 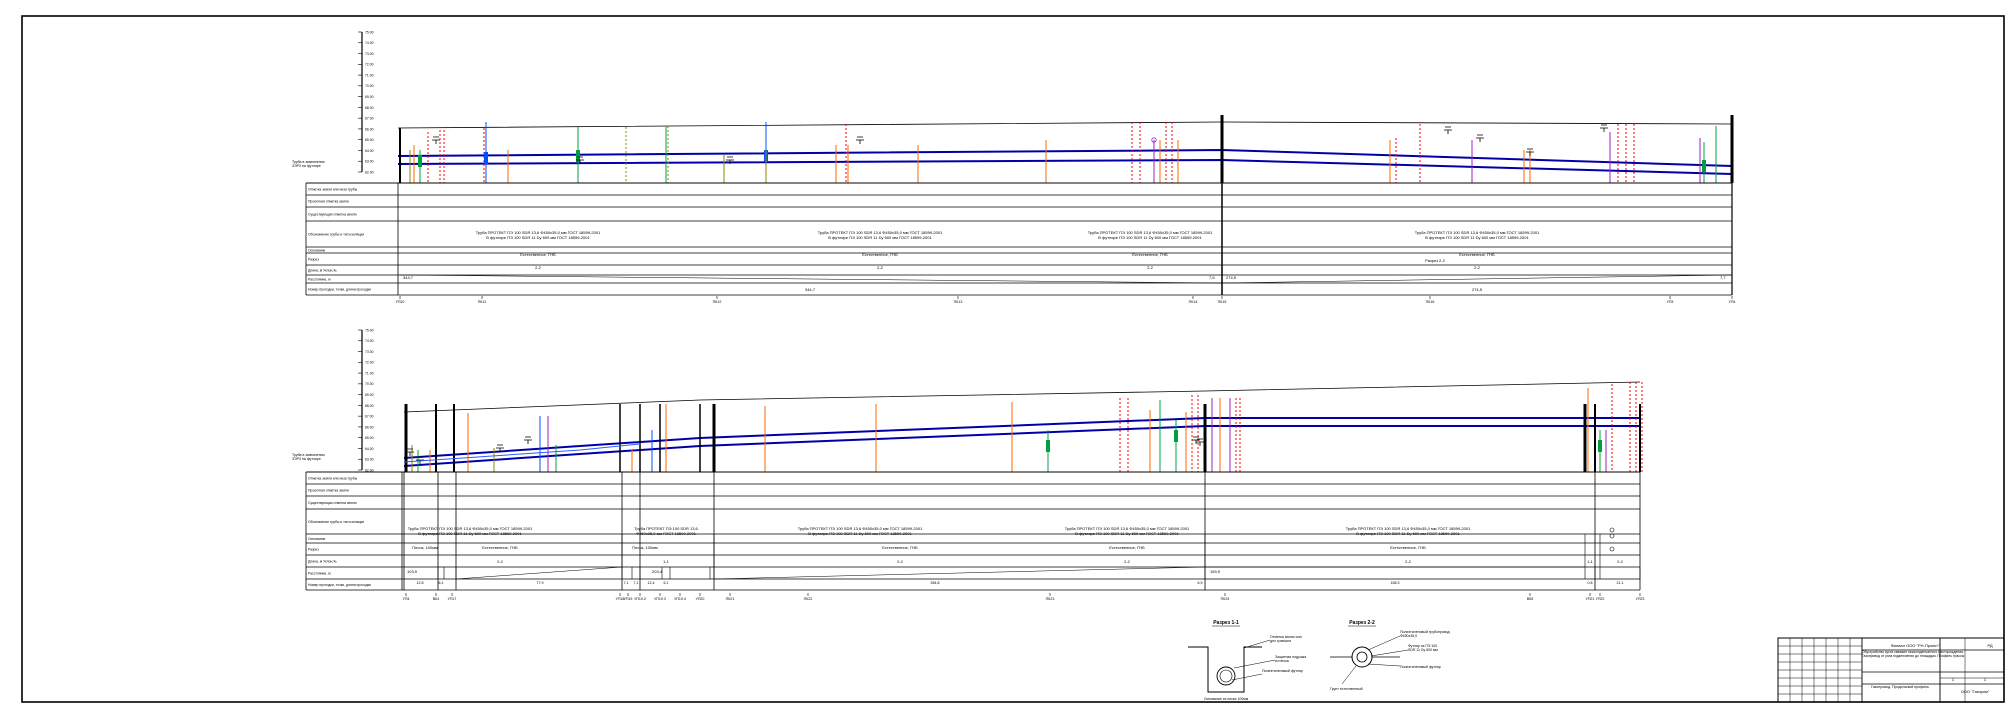 What do you see at coordinates (1127, 547) in the screenshot?
I see `profile-2-base-5: Естественное, ГНБ` at bounding box center [1127, 547].